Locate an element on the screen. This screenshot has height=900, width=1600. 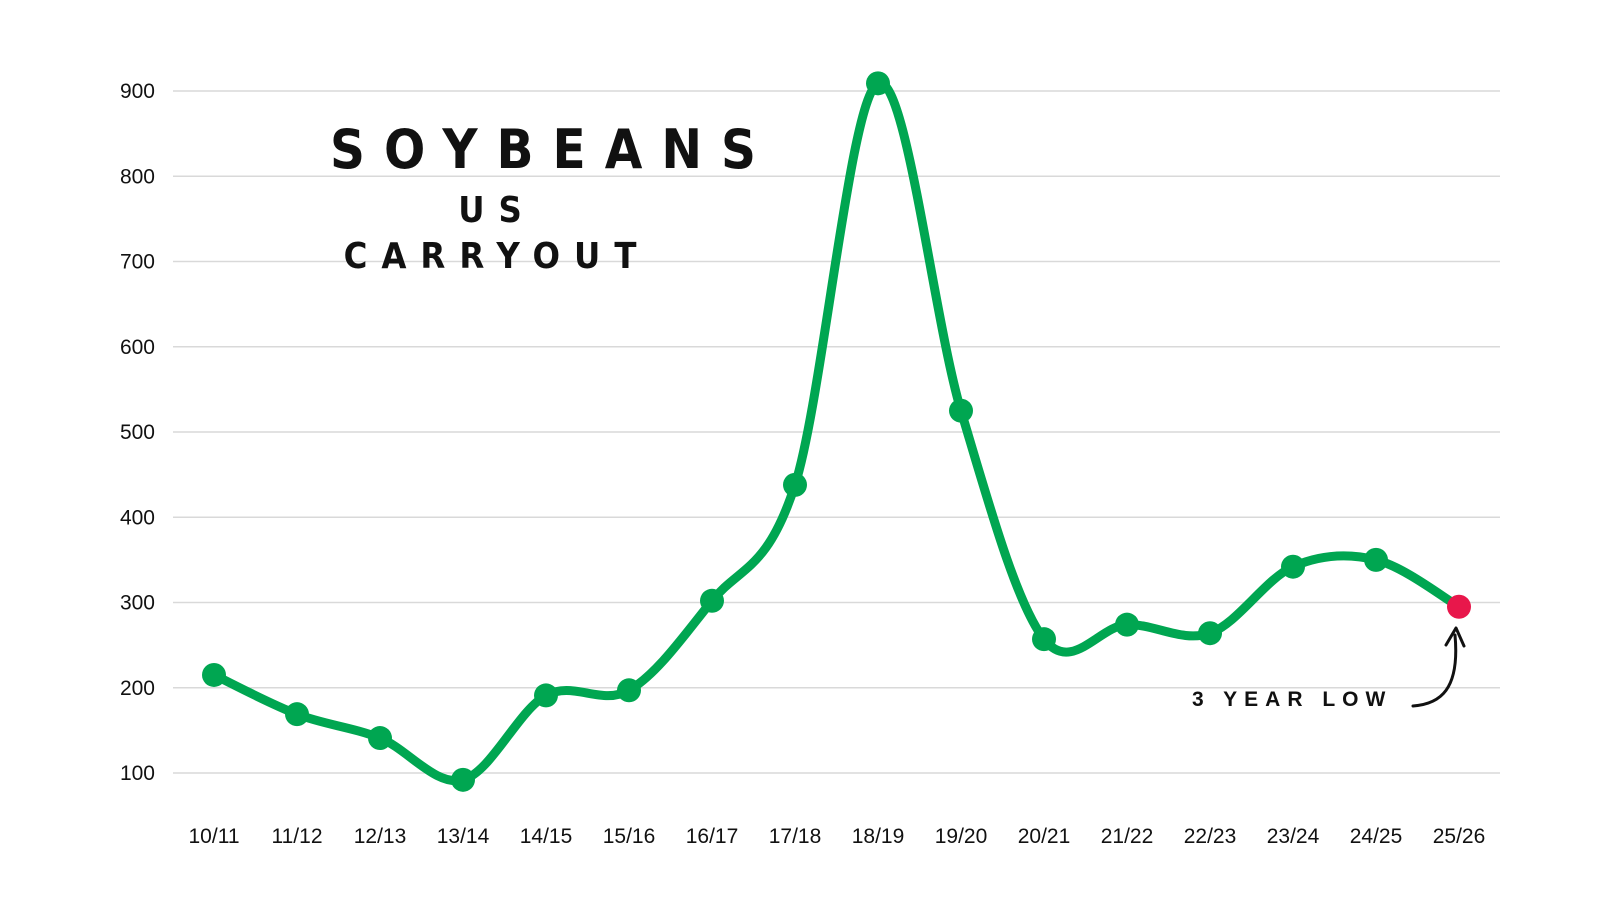
x-tick-label: 19/20 is located at coordinates (961, 836).